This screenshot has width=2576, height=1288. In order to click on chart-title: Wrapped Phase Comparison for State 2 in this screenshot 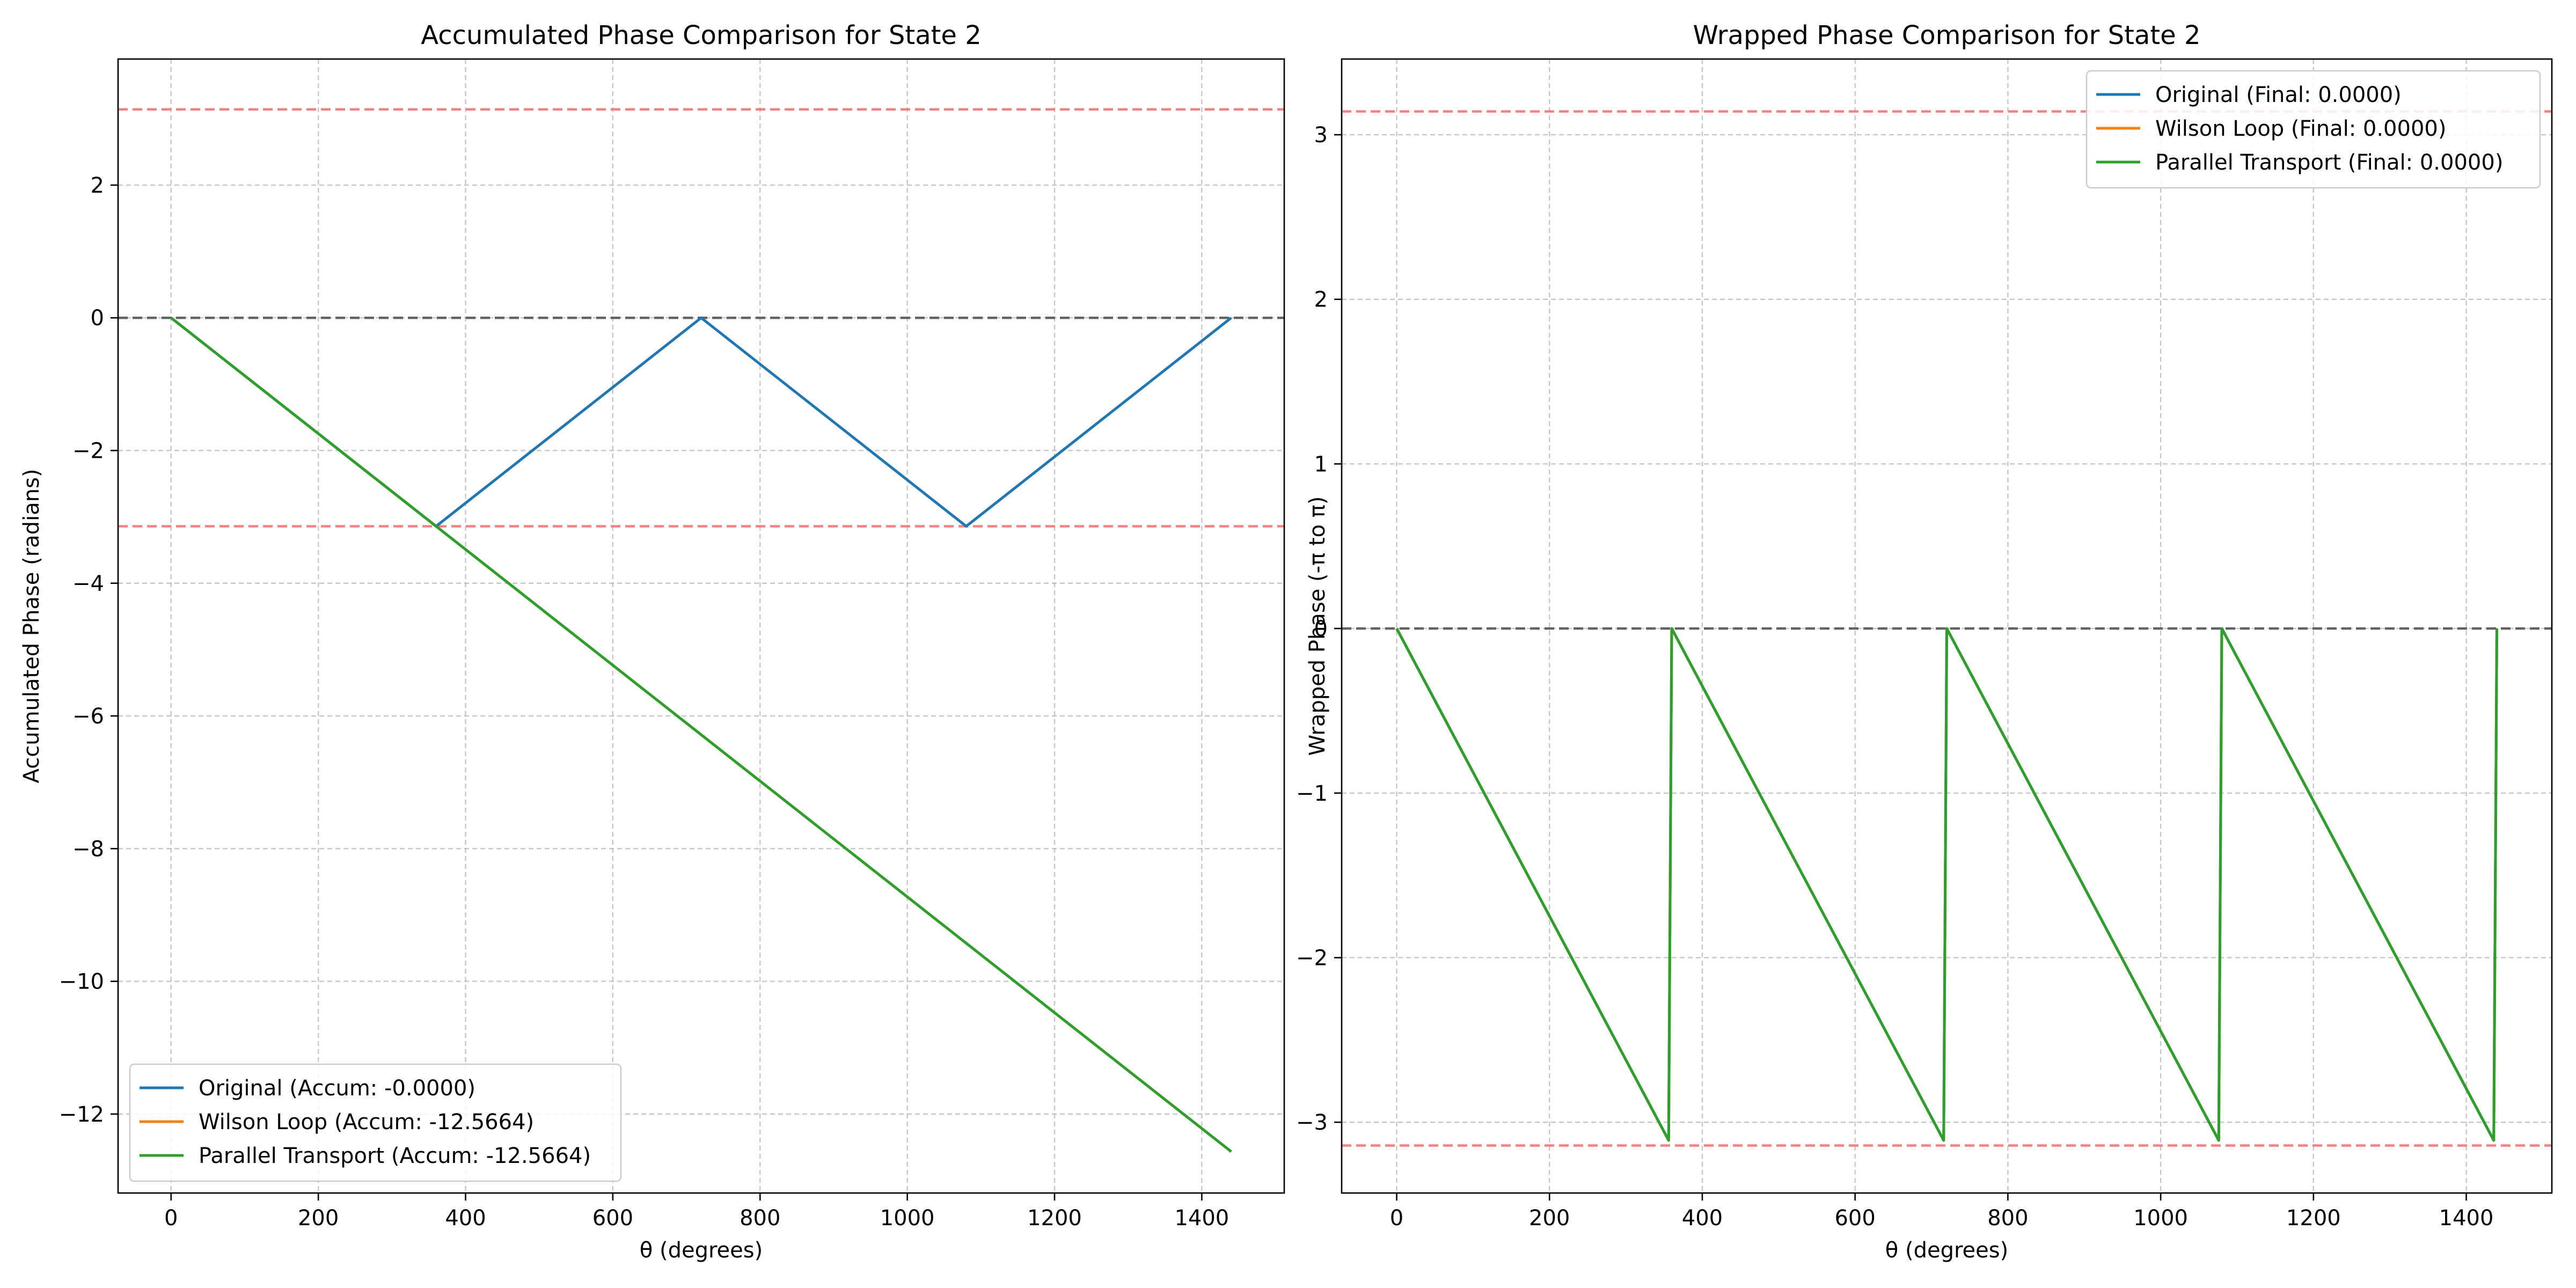, I will do `click(1947, 35)`.